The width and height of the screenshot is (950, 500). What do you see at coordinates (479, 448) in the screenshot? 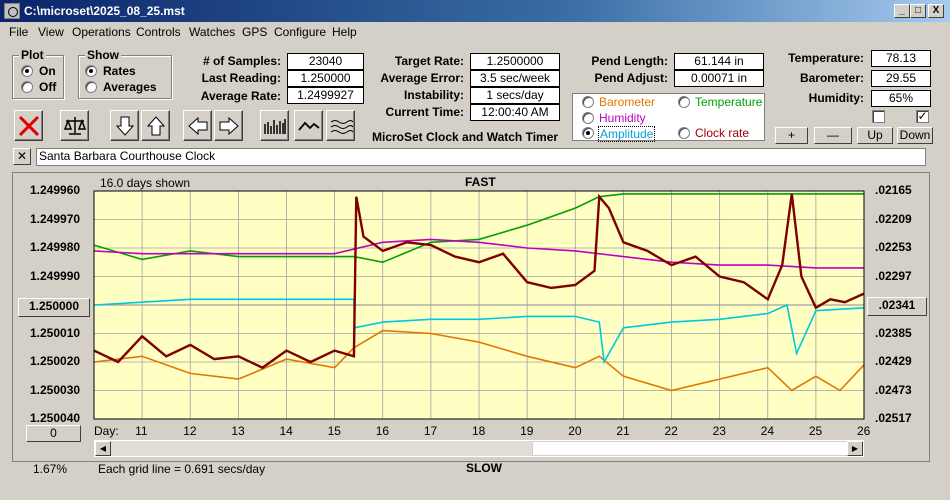
I see `horizontal-scrollbar: ◀ ▶` at bounding box center [479, 448].